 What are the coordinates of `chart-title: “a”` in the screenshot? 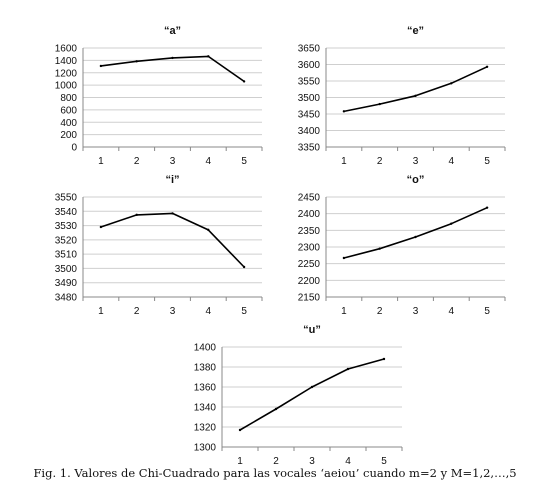 It's located at (172, 31).